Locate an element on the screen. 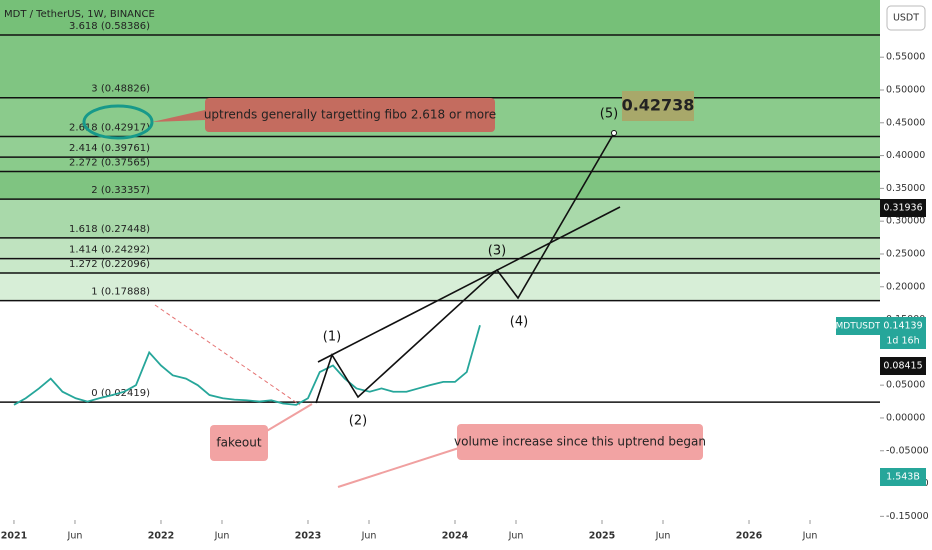 This screenshot has width=932, height=550. volume-badge is located at coordinates (903, 477).